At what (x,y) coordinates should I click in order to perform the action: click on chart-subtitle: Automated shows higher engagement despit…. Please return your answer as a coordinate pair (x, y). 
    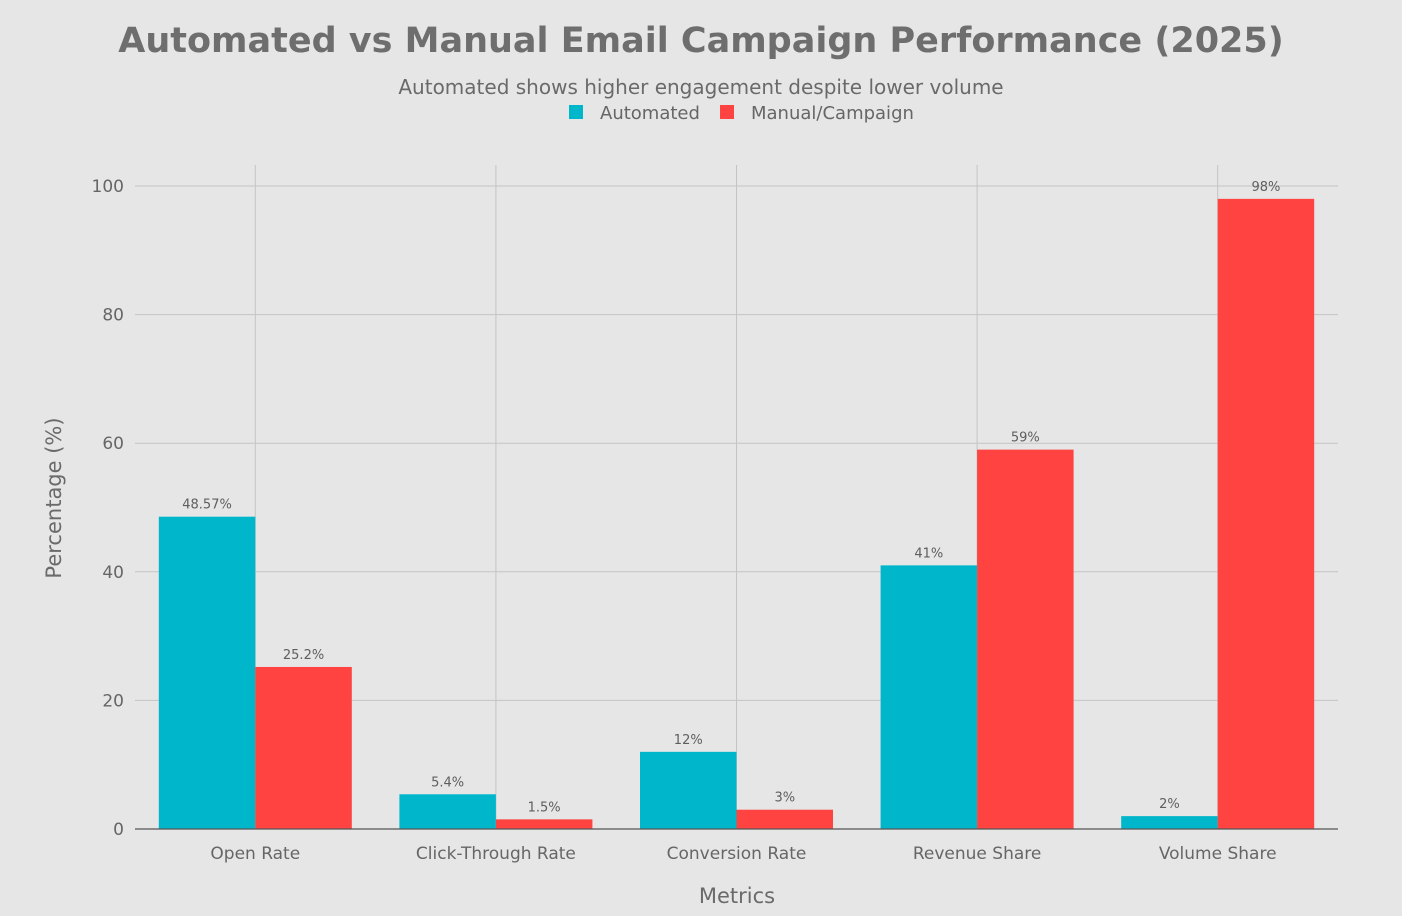
    Looking at the image, I should click on (700, 87).